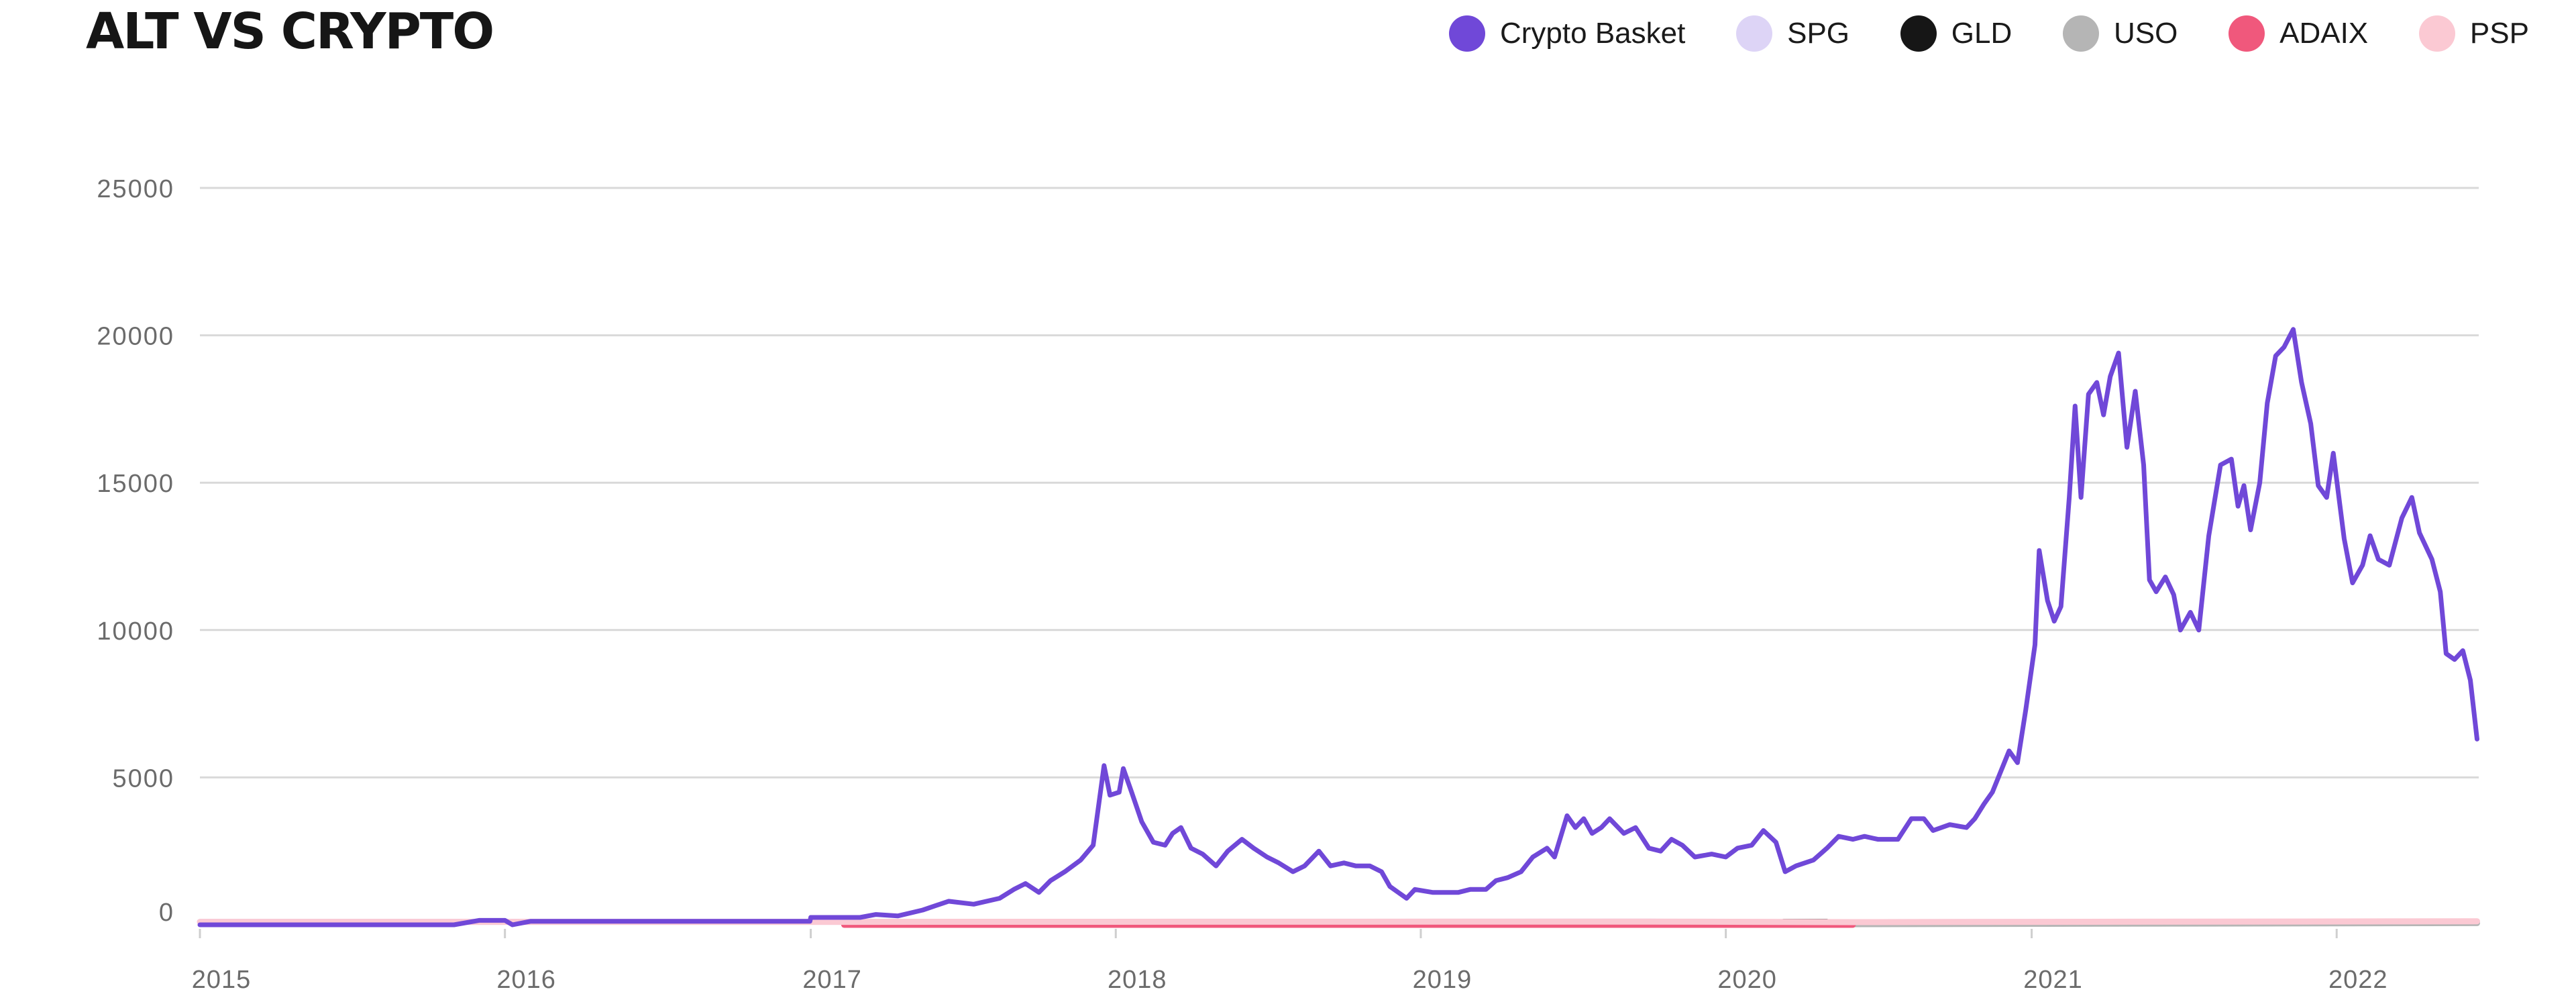  What do you see at coordinates (2358, 980) in the screenshot?
I see `x-tick-label: 2022` at bounding box center [2358, 980].